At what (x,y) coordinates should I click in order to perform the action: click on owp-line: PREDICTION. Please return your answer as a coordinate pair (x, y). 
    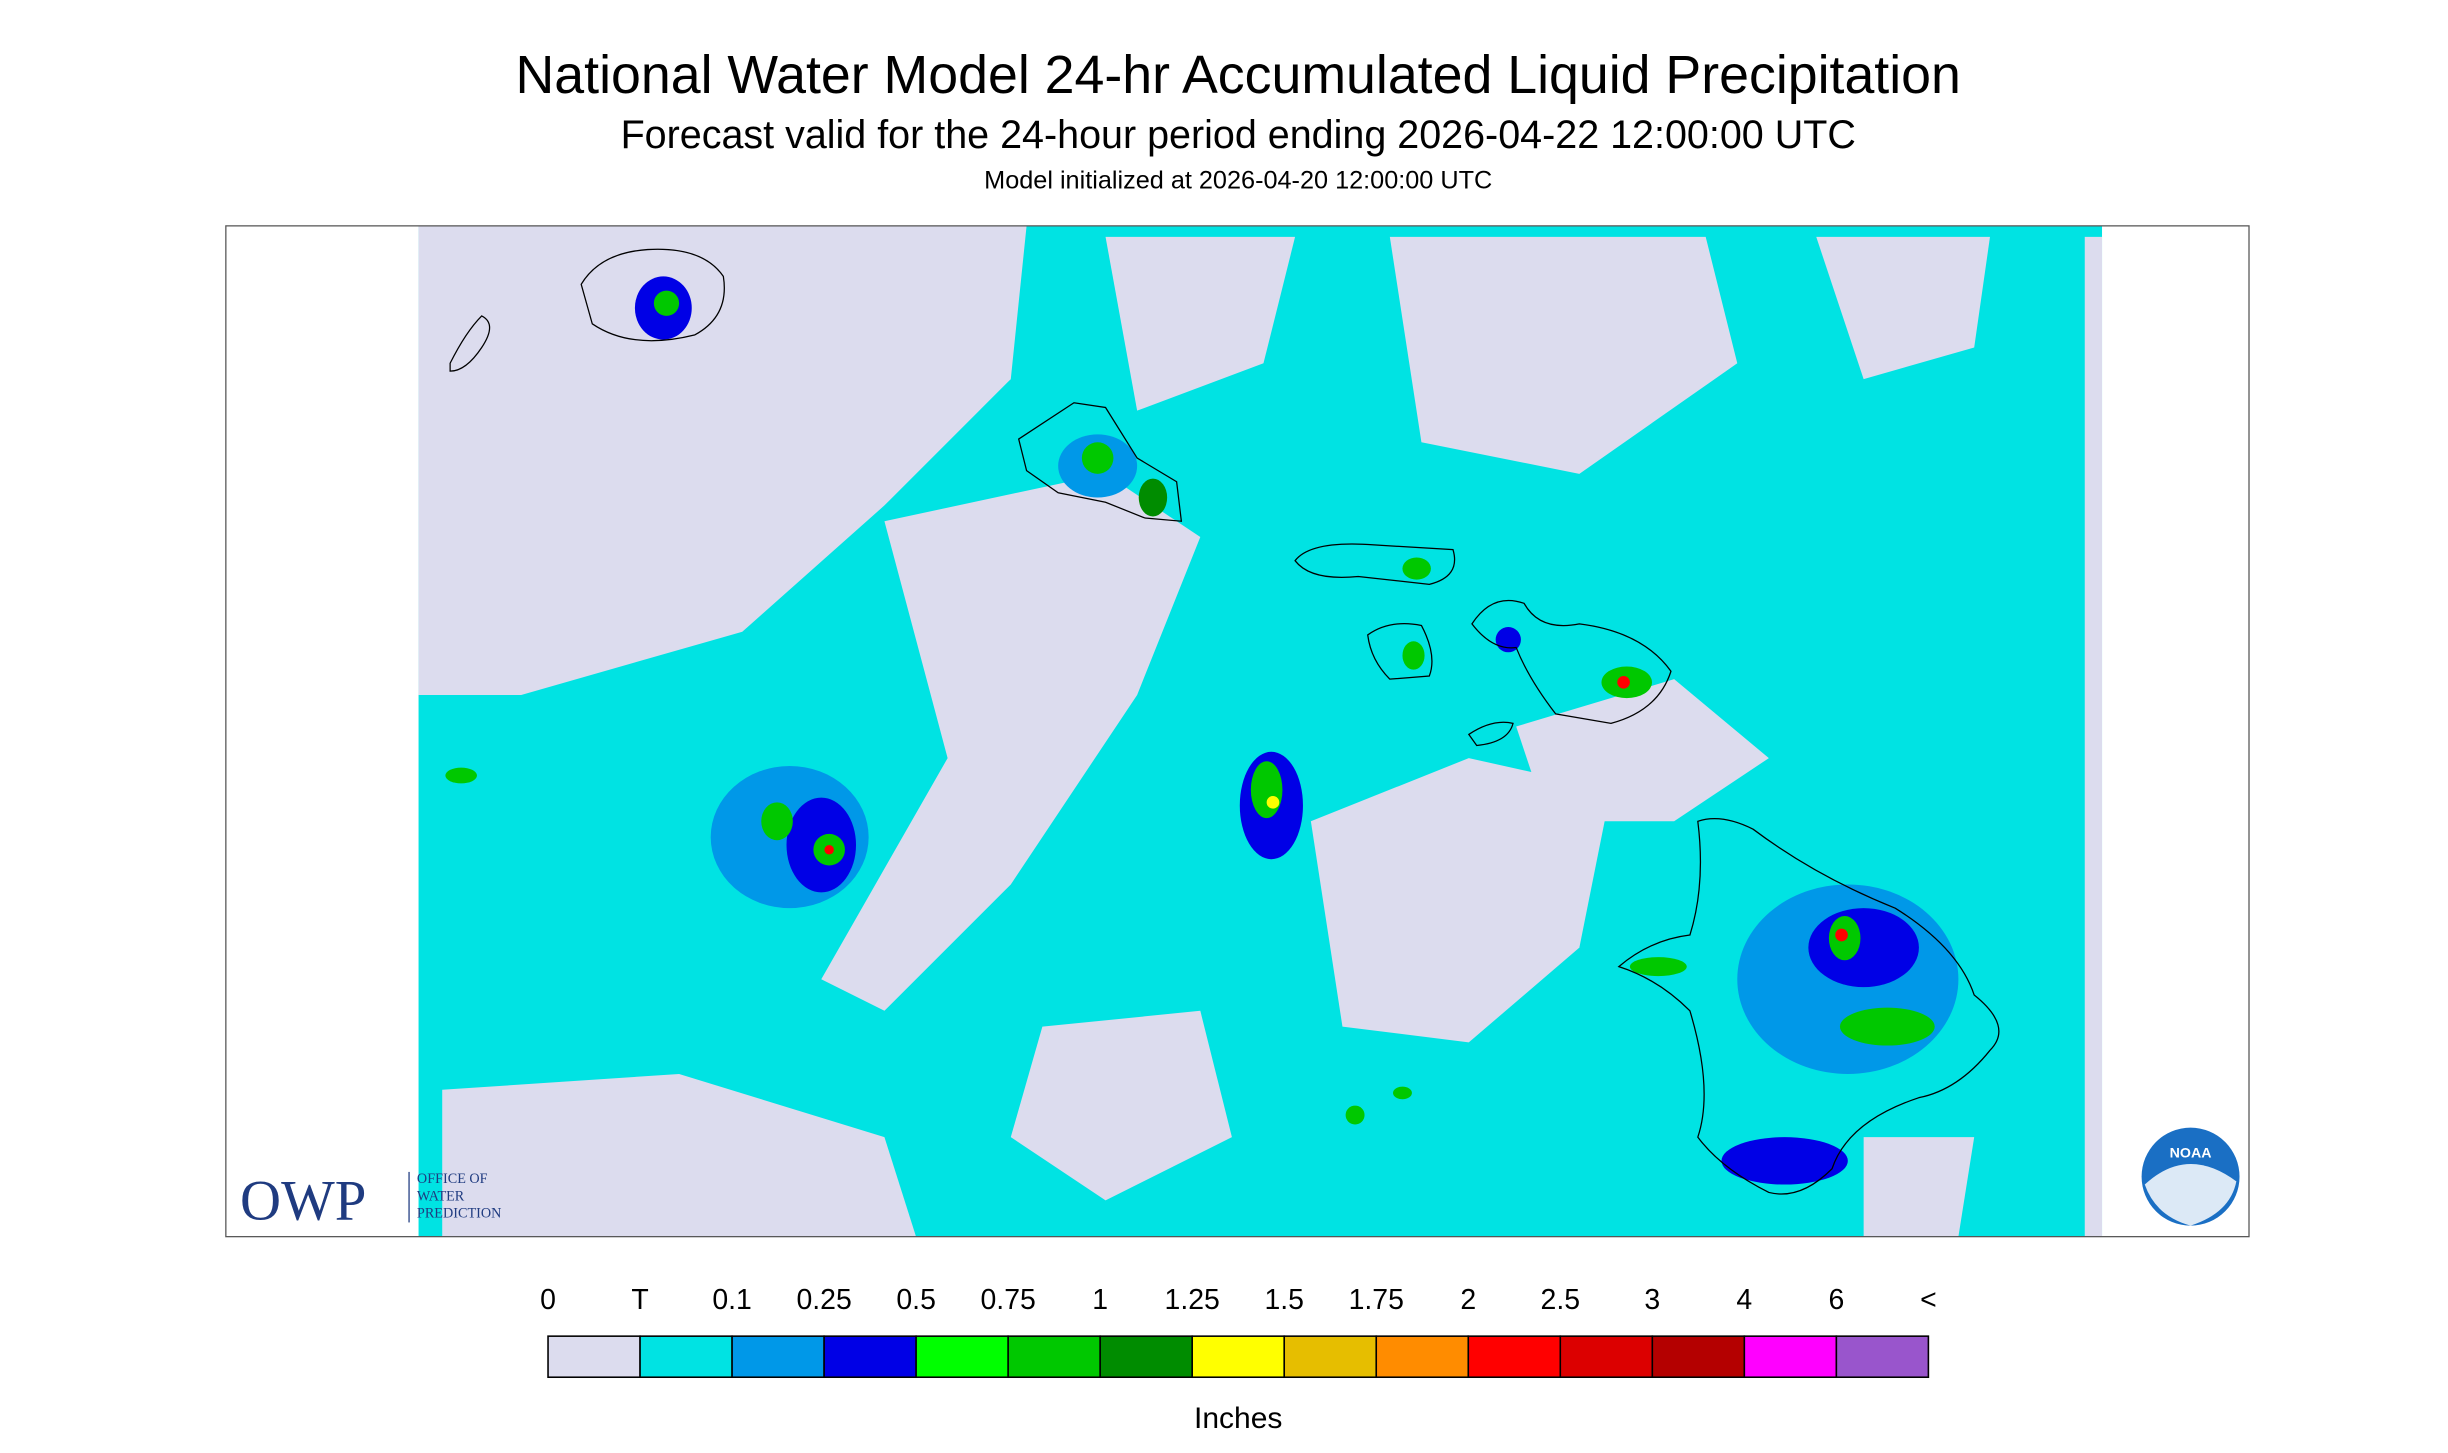
    Looking at the image, I should click on (459, 1214).